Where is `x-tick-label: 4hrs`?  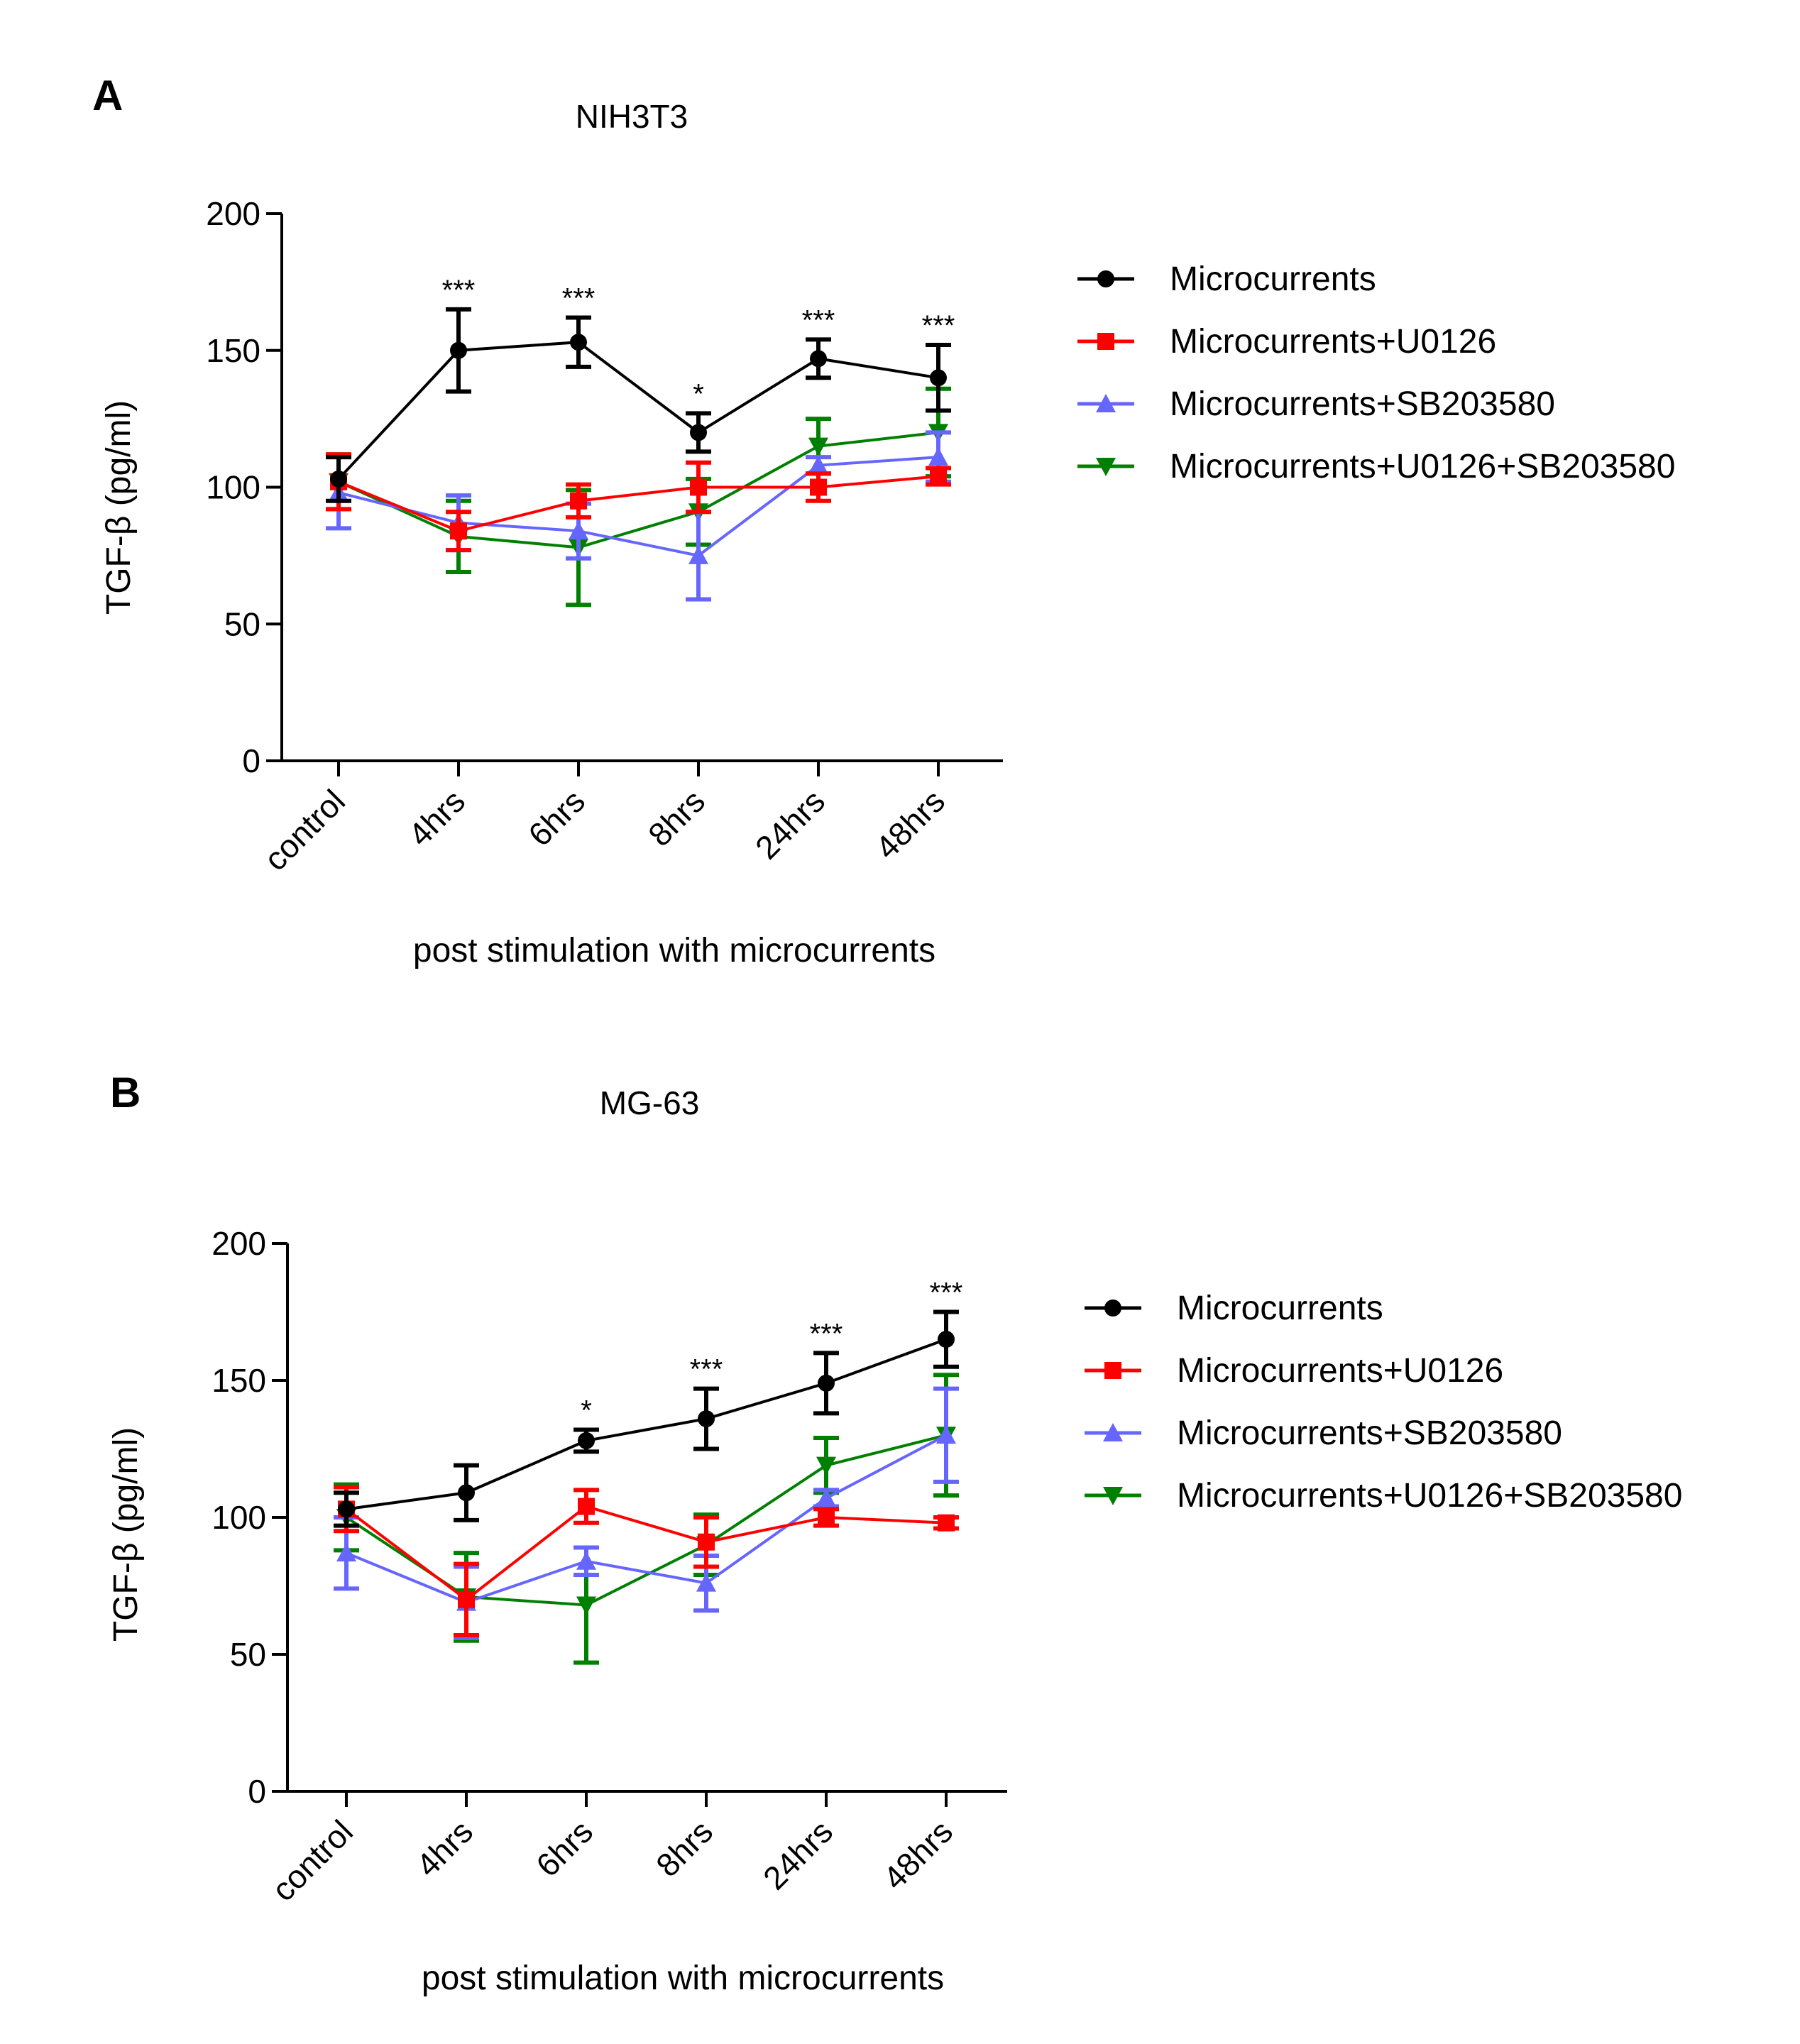 x-tick-label: 4hrs is located at coordinates (437, 817).